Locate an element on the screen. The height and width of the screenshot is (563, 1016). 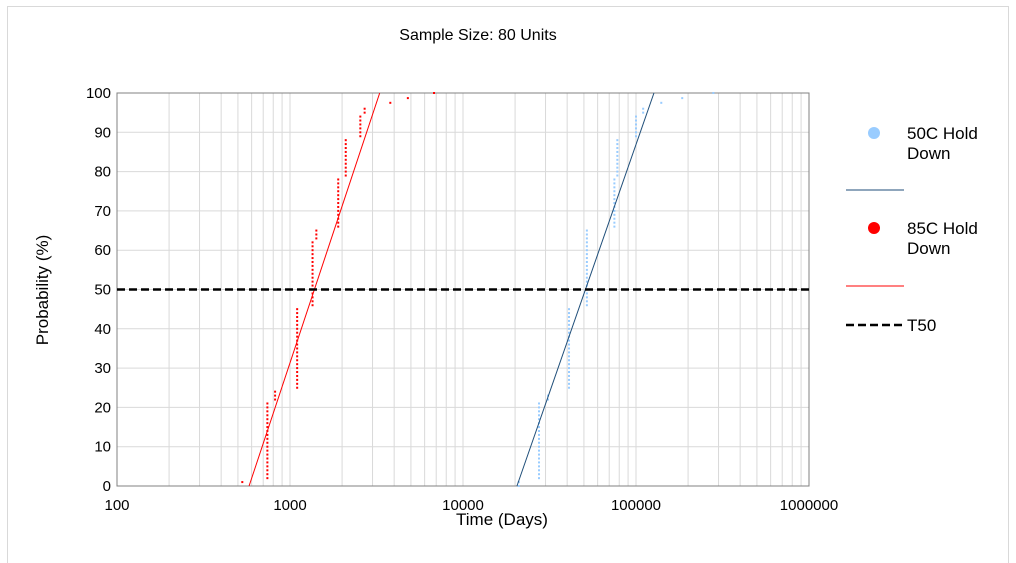
x-tick-label: 10000 is located at coordinates (463, 505).